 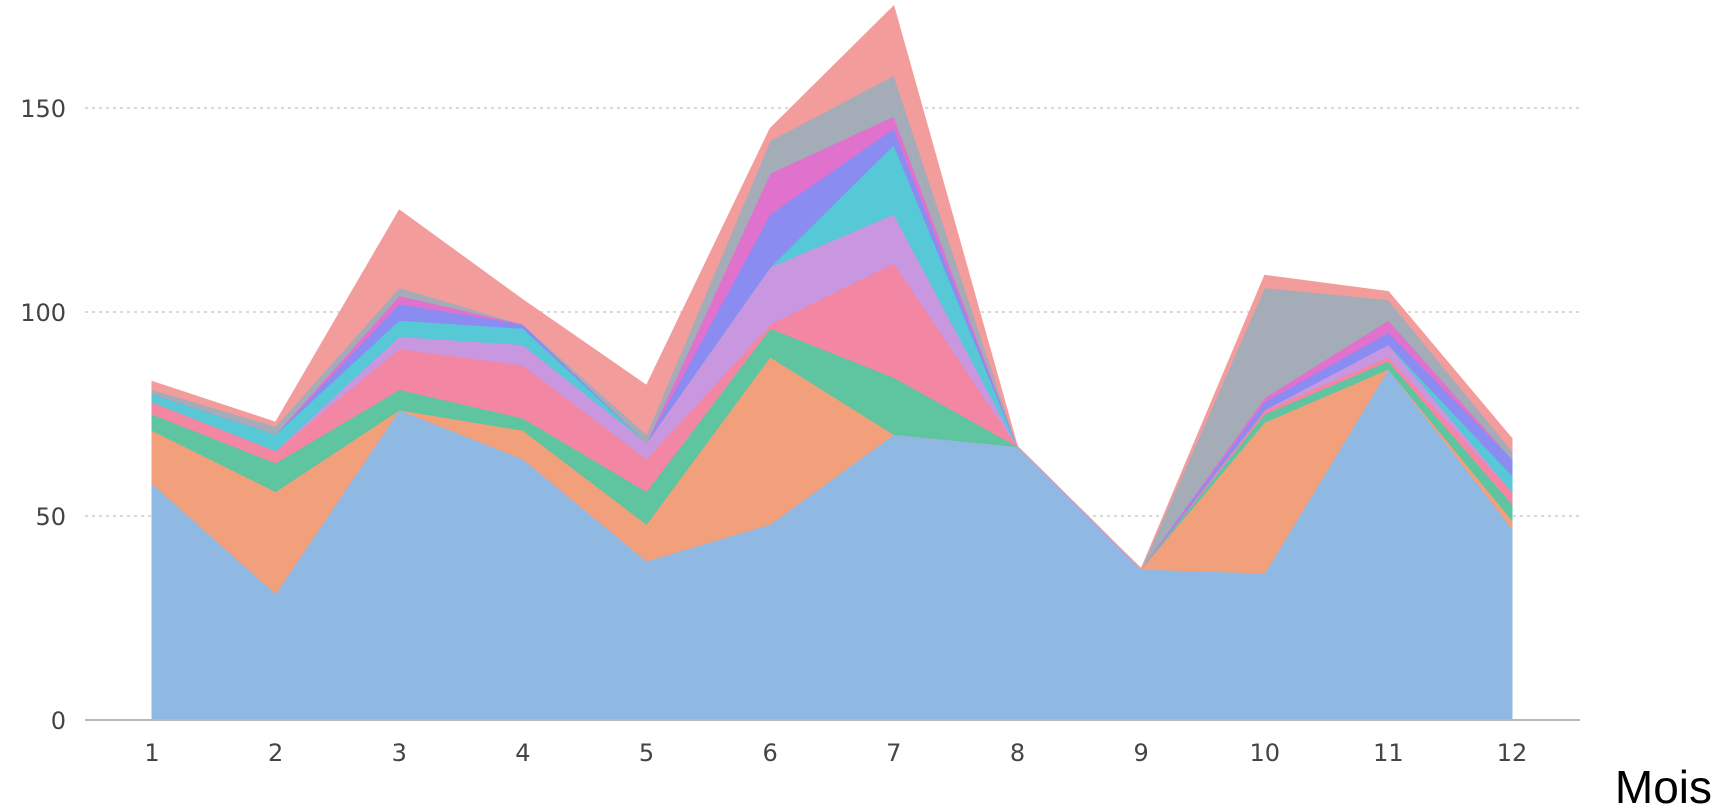 I want to click on x-tick-label: 7, so click(x=893, y=753).